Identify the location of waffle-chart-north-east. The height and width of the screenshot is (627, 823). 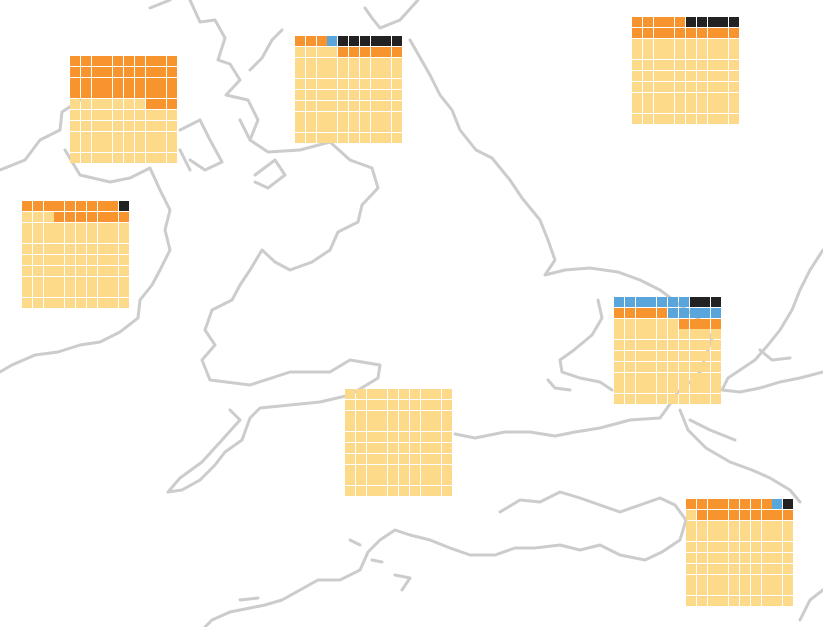
(349, 90).